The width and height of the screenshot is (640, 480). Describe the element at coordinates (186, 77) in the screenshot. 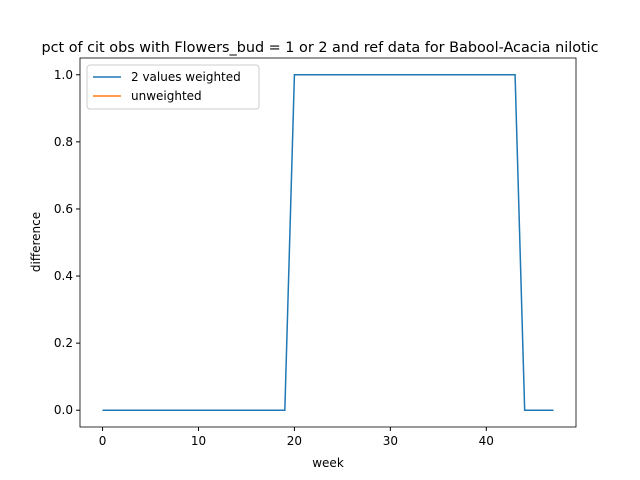

I see `legend-label: 2 values weighted` at that location.